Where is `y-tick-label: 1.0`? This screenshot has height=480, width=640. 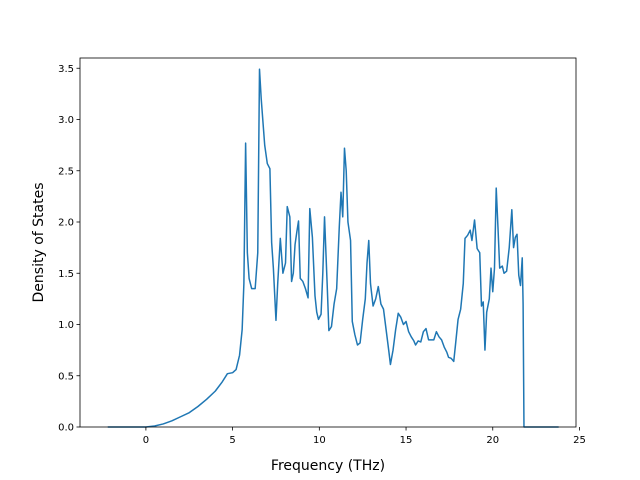 y-tick-label: 1.0 is located at coordinates (66, 325).